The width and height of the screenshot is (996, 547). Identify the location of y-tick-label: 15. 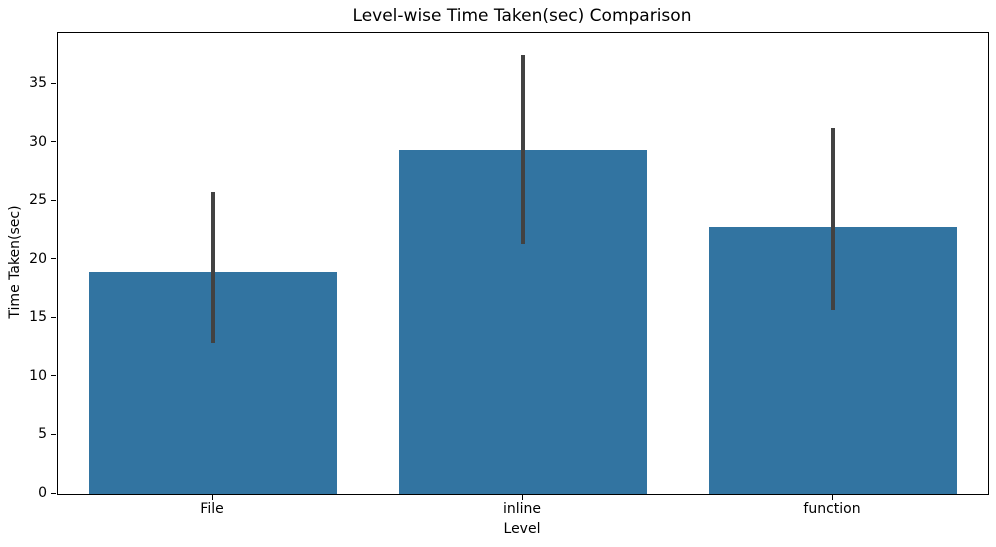
(38, 317).